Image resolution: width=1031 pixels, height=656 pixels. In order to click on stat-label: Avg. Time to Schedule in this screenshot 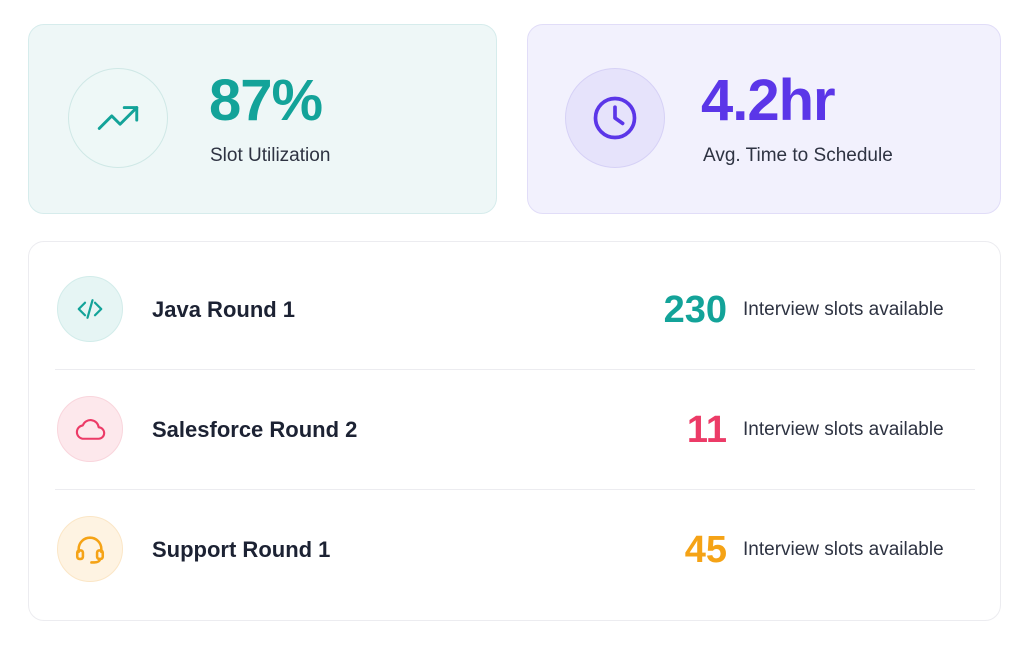, I will do `click(798, 155)`.